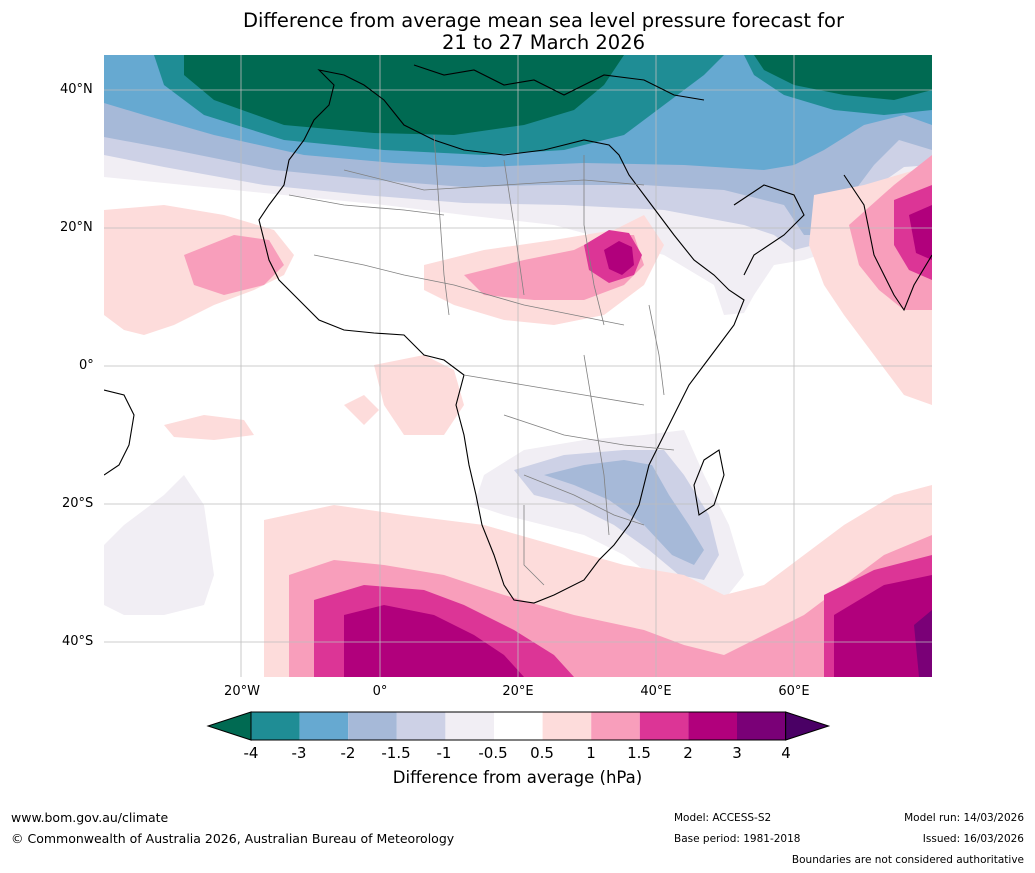 The width and height of the screenshot is (1035, 873). Describe the element at coordinates (251, 753) in the screenshot. I see `colorbar-label: -4` at that location.